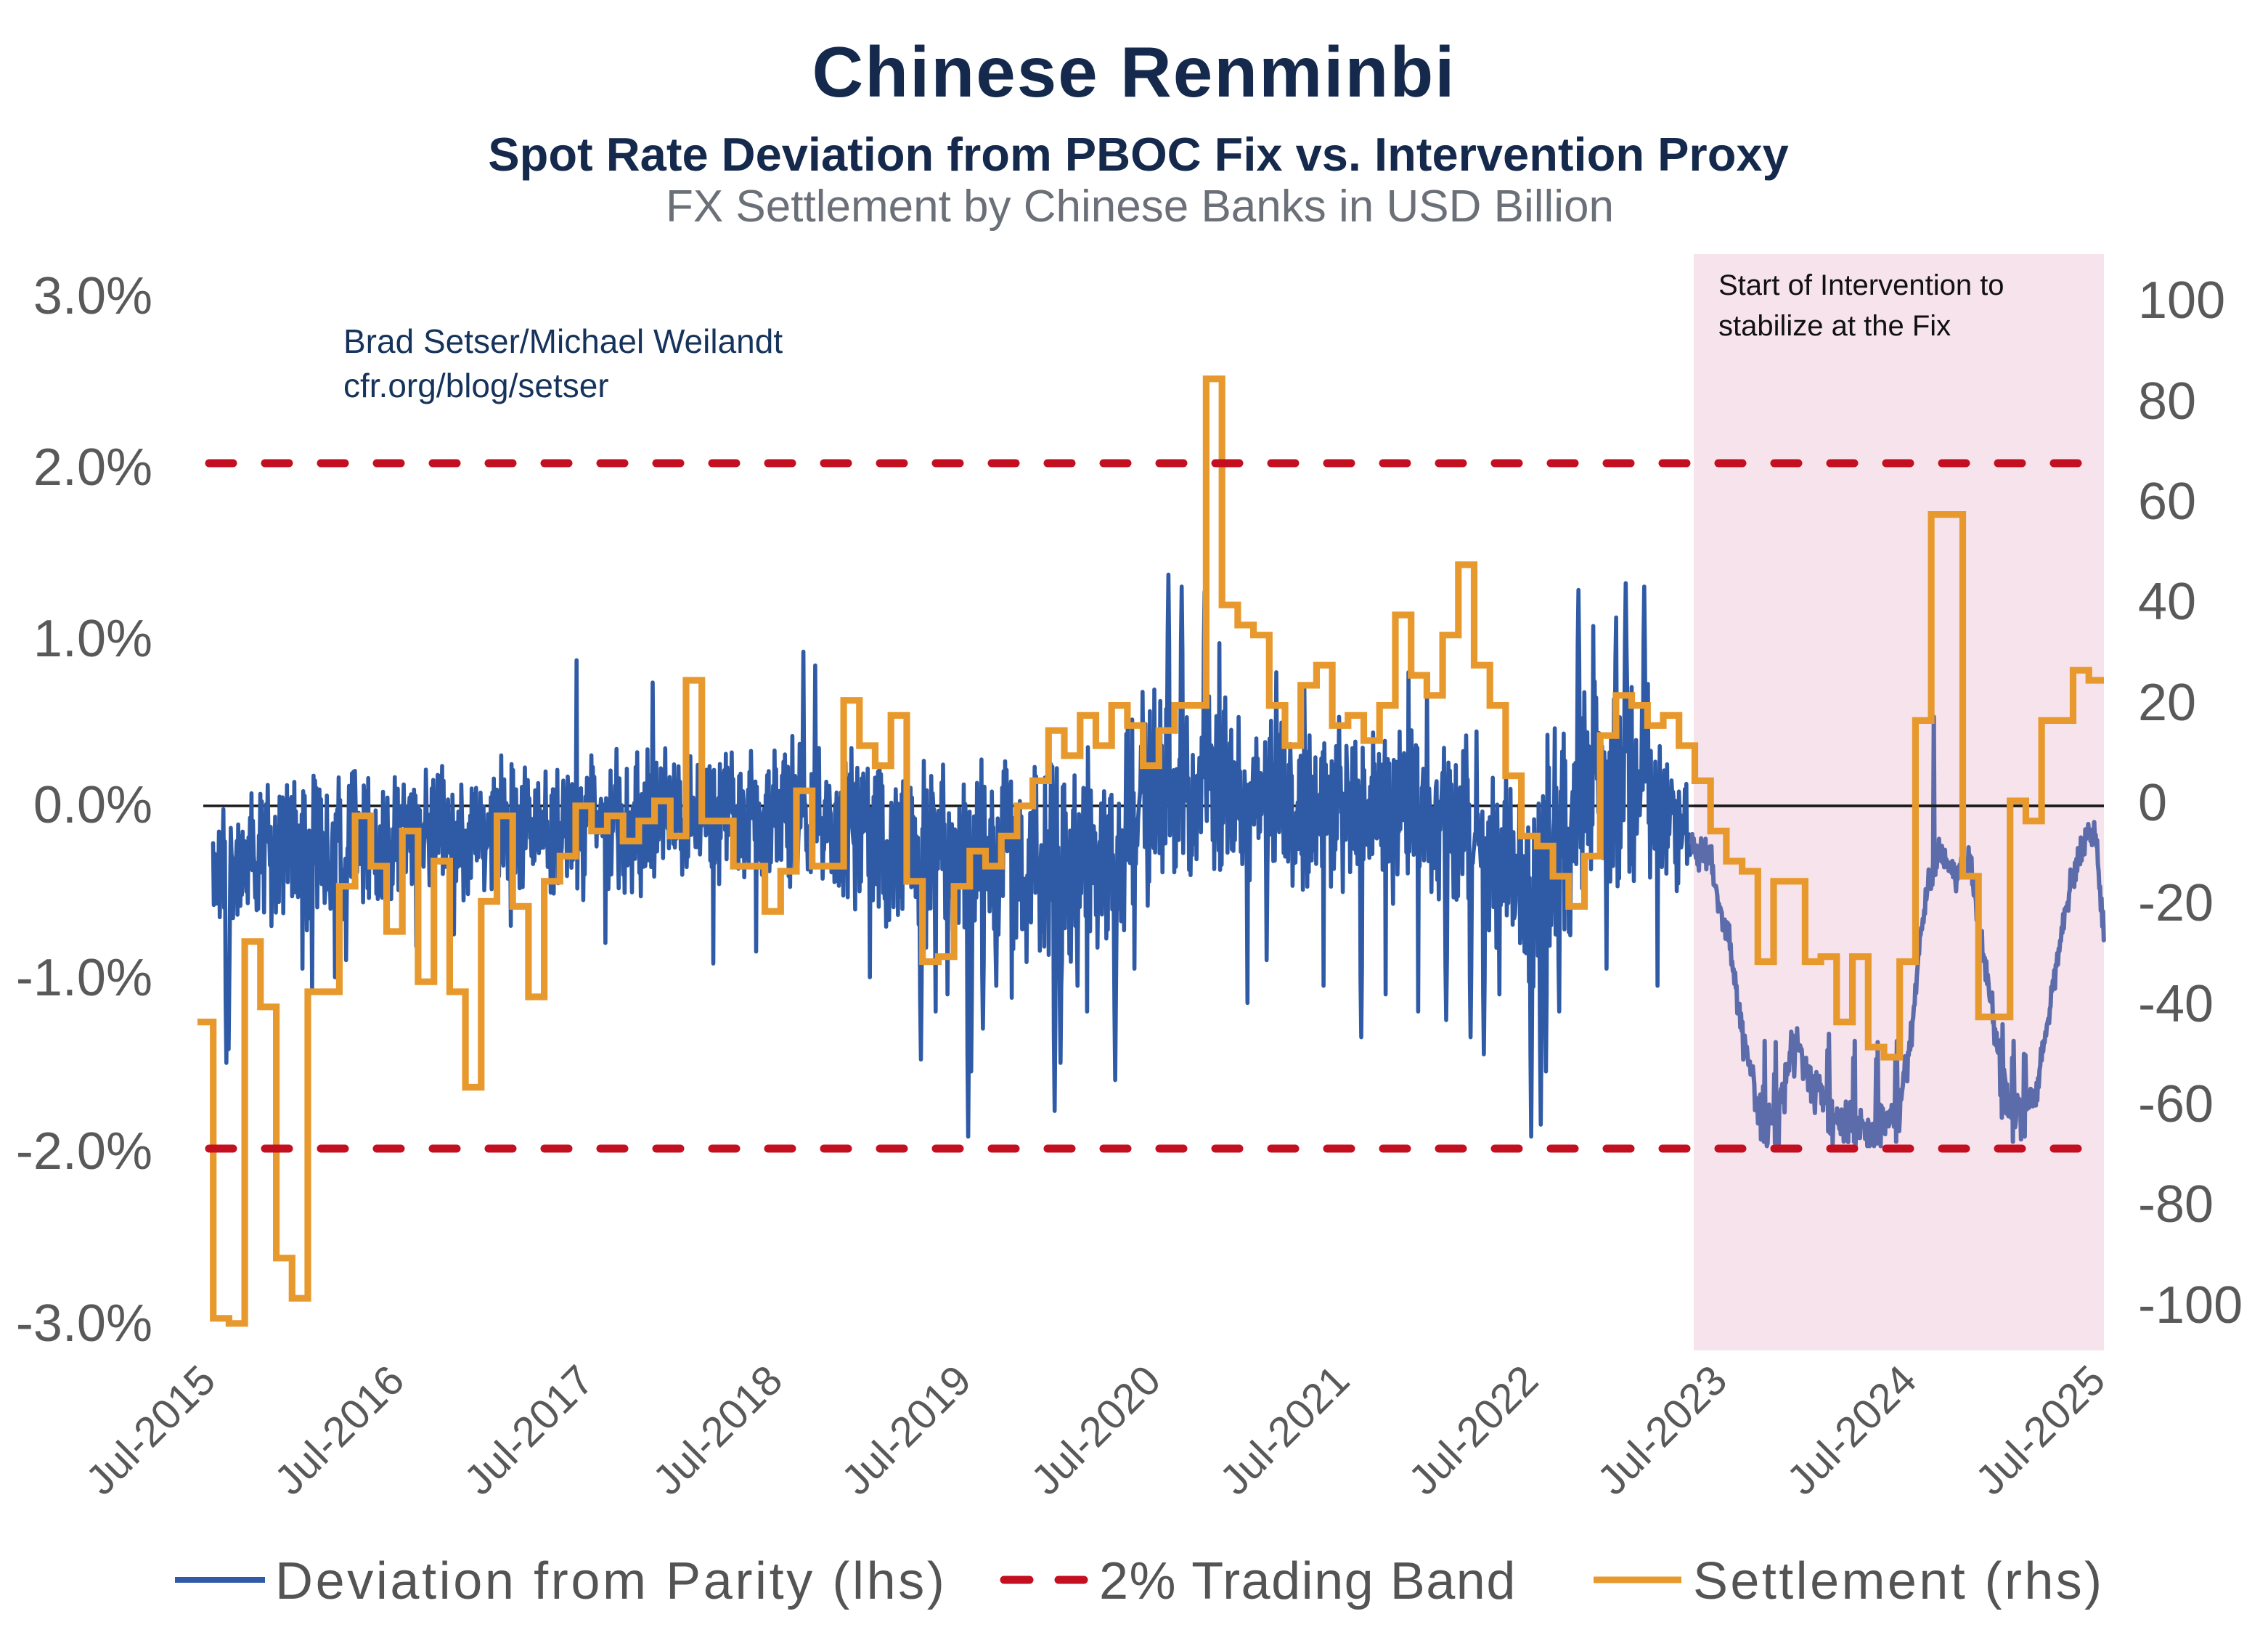  Describe the element at coordinates (92, 468) in the screenshot. I see `svg-text: 2.0%` at that location.